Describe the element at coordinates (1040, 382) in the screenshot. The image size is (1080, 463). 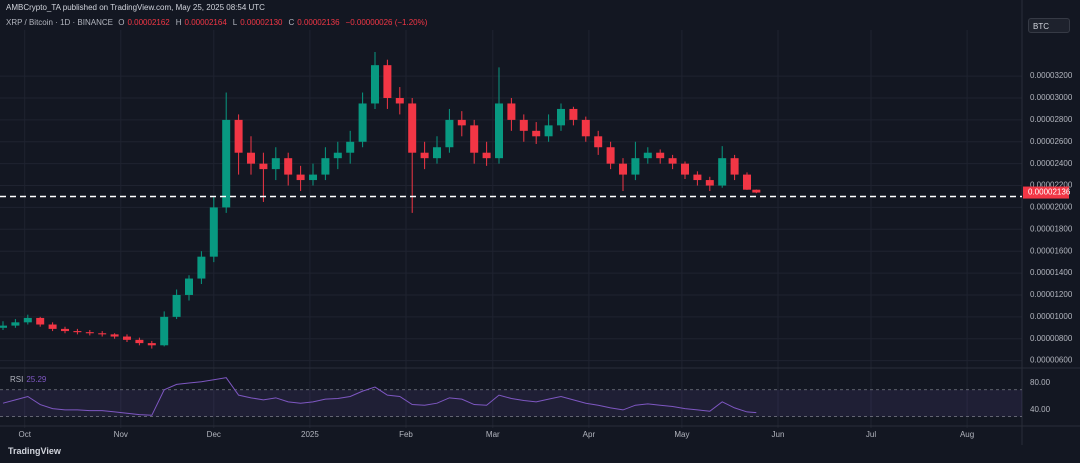
I see `rsi-tick-label: 80.00` at that location.